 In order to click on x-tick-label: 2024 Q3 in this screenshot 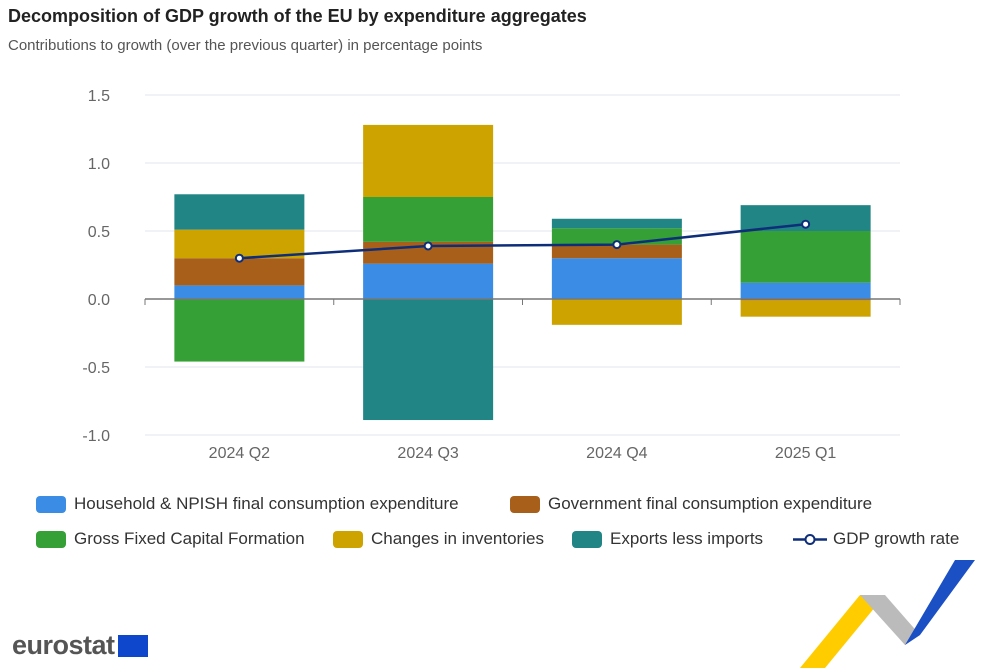, I will do `click(427, 453)`.